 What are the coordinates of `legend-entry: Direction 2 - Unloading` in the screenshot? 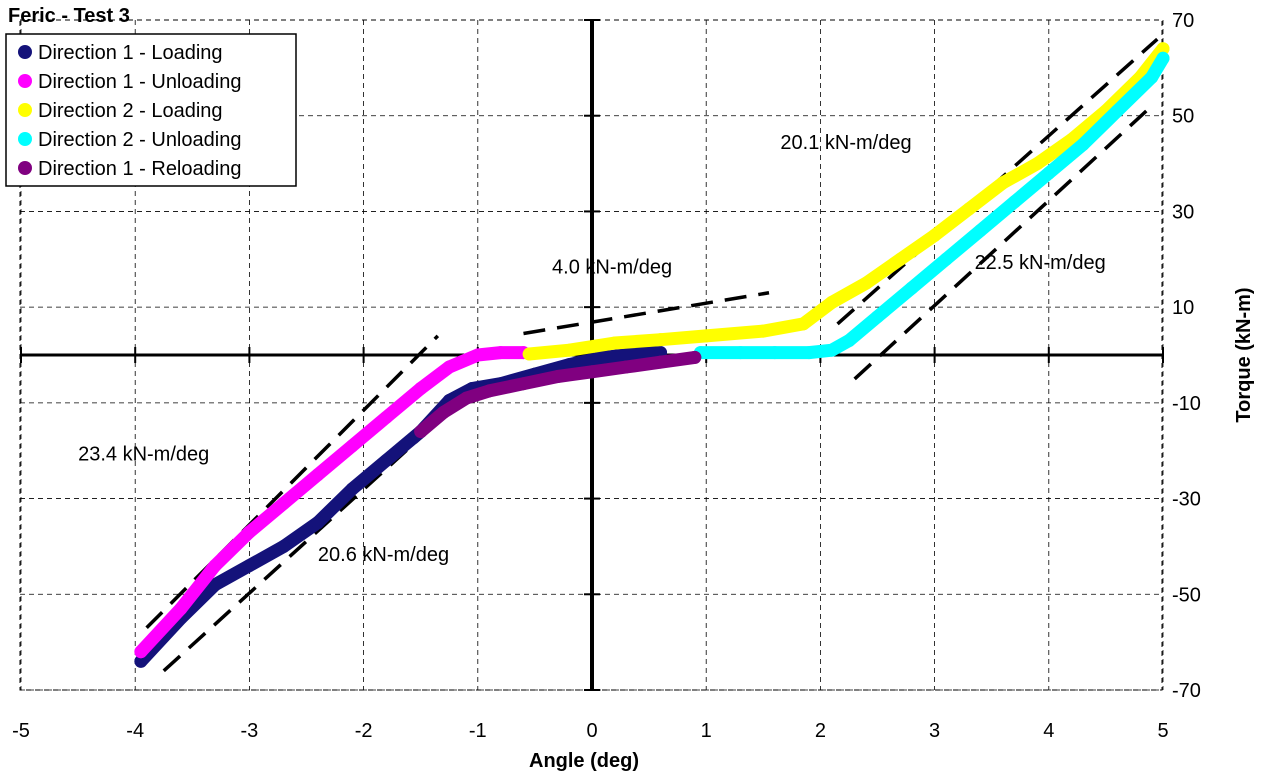 It's located at (139, 140).